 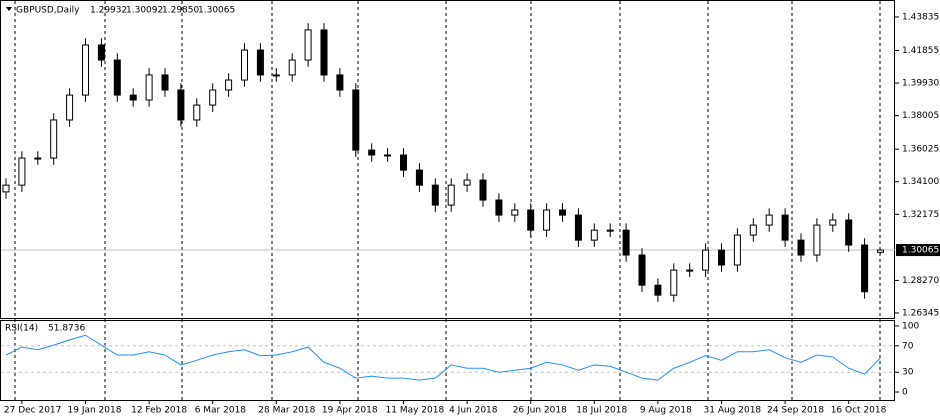 What do you see at coordinates (920, 215) in the screenshot?
I see `y-tick-label: 1.32175` at bounding box center [920, 215].